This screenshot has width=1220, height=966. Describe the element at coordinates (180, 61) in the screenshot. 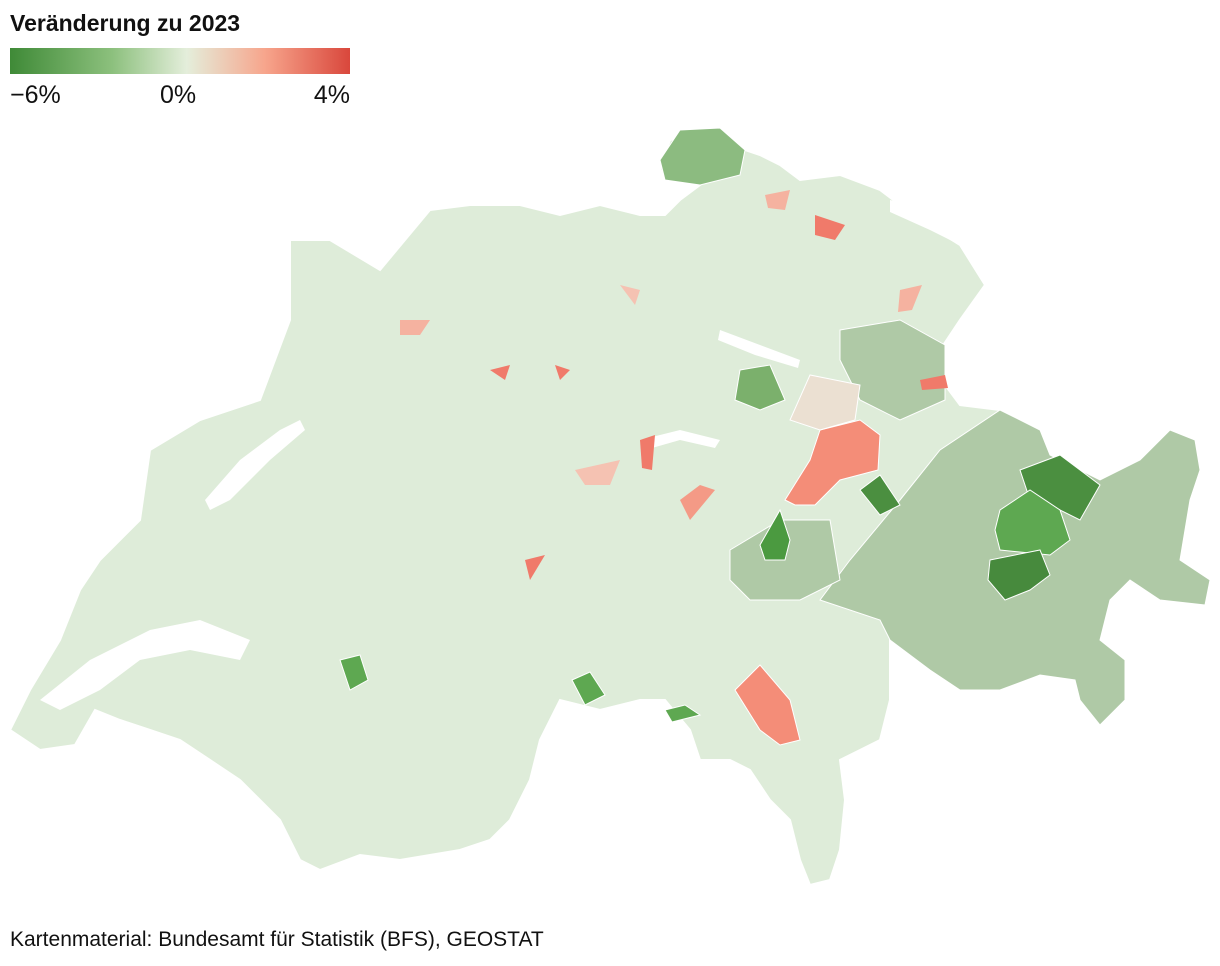

I see `legend-gradient-bar` at that location.